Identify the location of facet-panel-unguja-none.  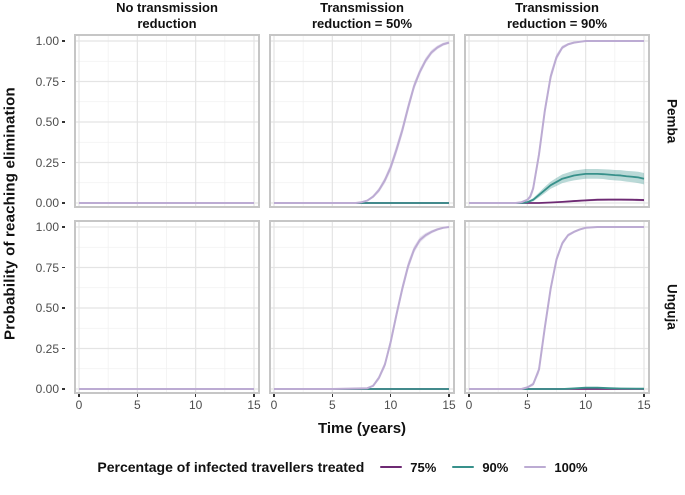
(167, 307).